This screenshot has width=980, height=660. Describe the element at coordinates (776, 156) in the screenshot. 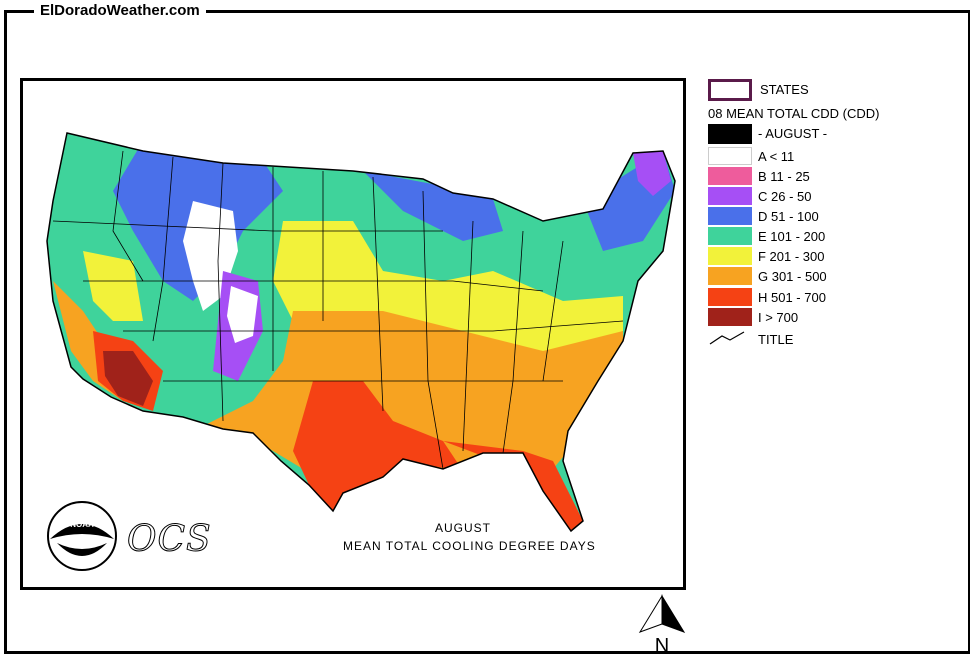

I see `legend-label: A < 11` at that location.